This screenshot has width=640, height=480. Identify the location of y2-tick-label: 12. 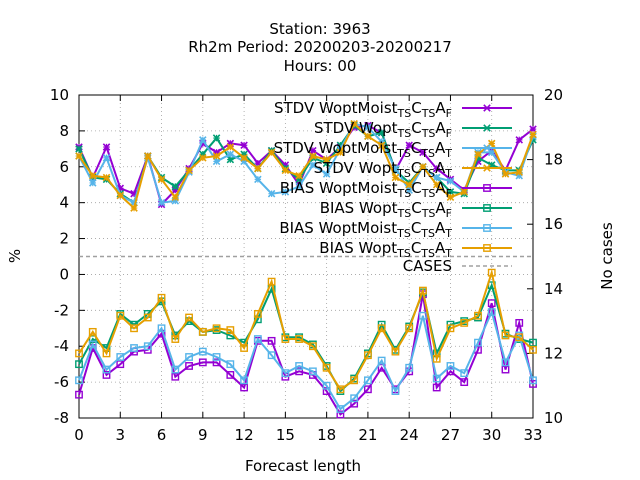
(553, 353).